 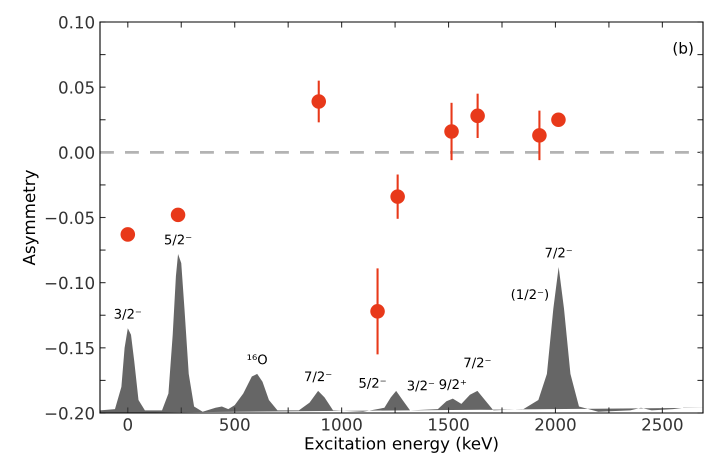 I want to click on annotation: (1/2⁻), so click(x=530, y=295).